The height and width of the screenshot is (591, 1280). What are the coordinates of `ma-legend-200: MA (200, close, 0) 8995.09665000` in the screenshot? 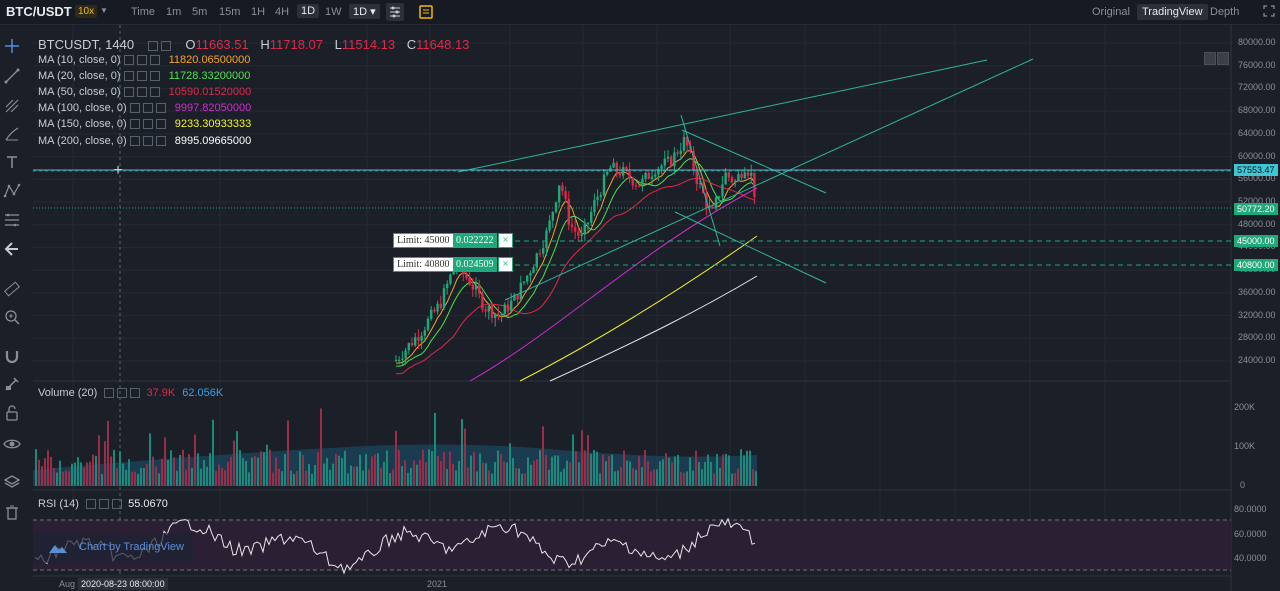 It's located at (144, 141).